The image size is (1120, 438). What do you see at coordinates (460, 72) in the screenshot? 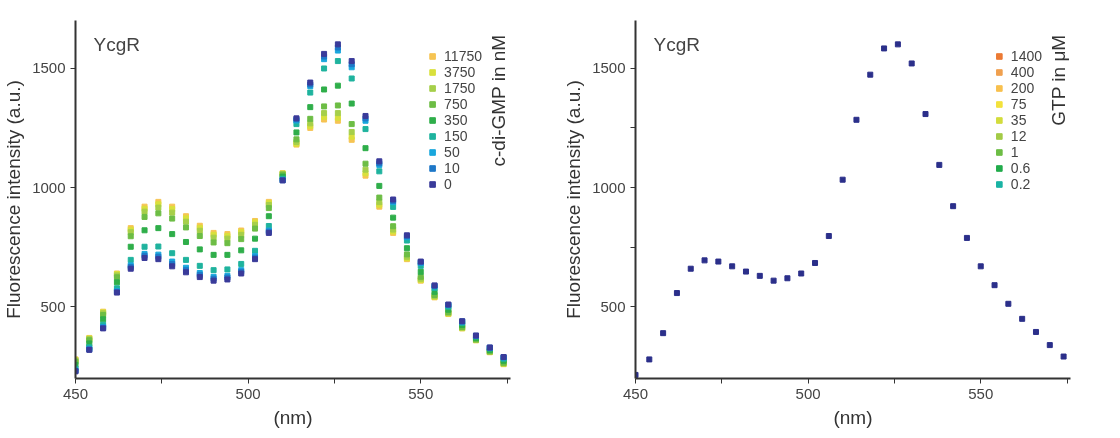
I see `legend-label: 3750` at bounding box center [460, 72].